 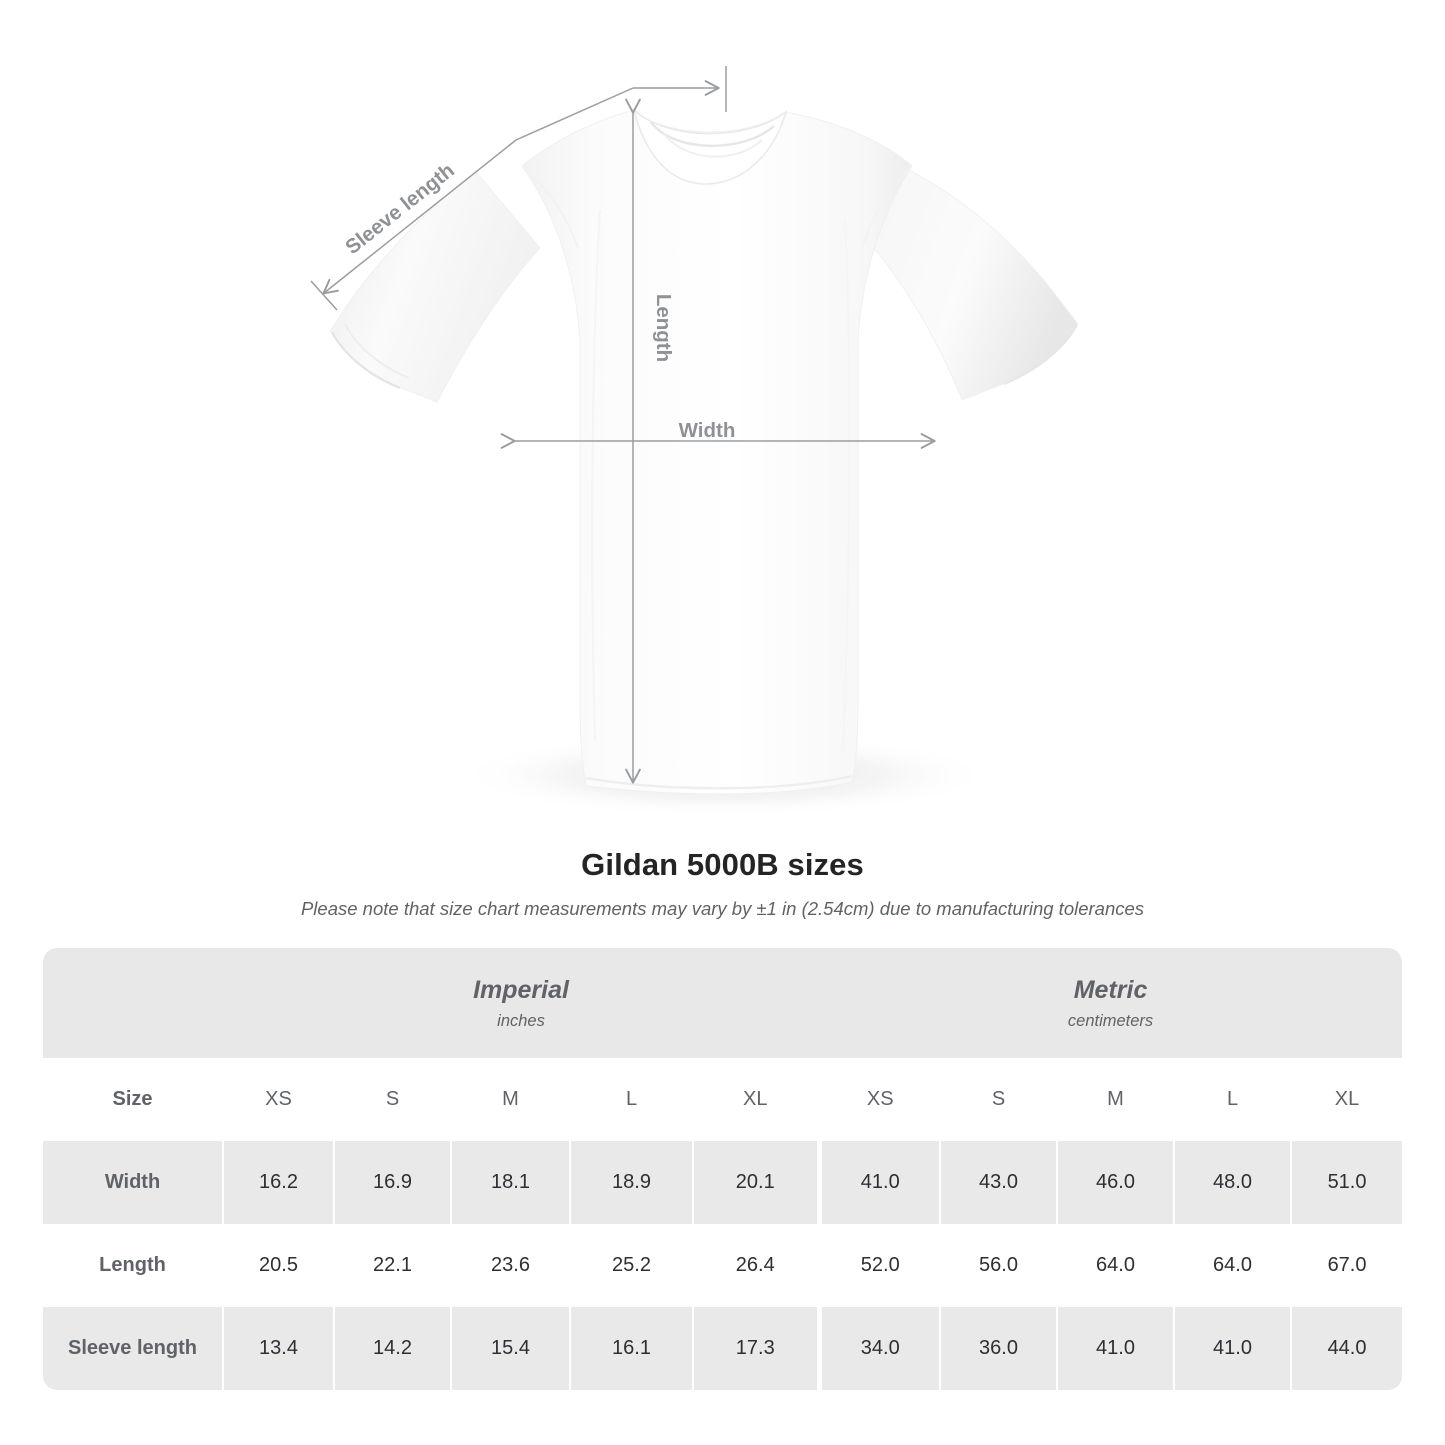 I want to click on cell-length-imperial-xs: 20.5, so click(x=278, y=1265).